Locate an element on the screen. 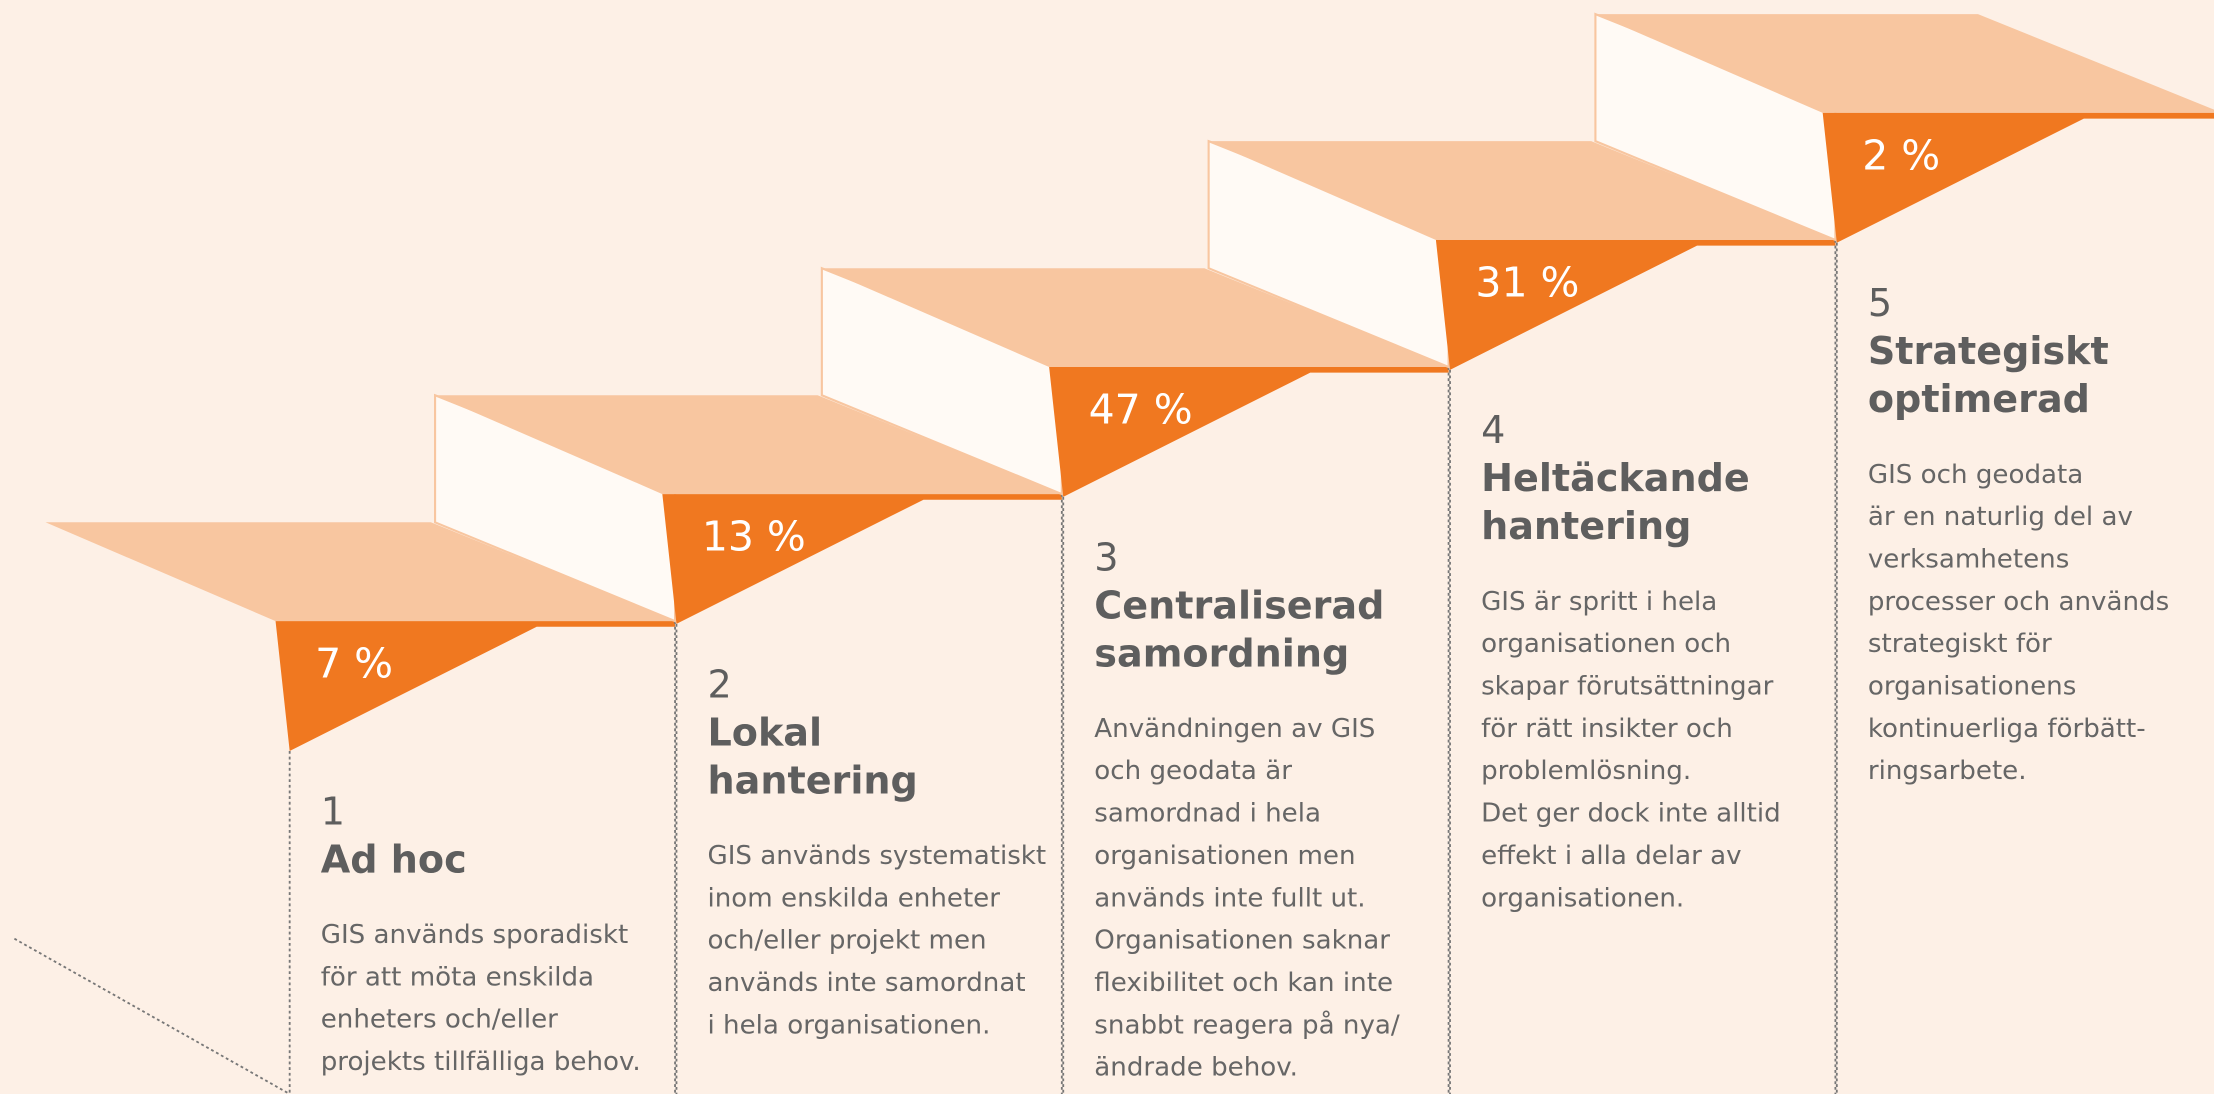 This screenshot has height=1094, width=2214. step-description: organisationen och is located at coordinates (1606, 644).